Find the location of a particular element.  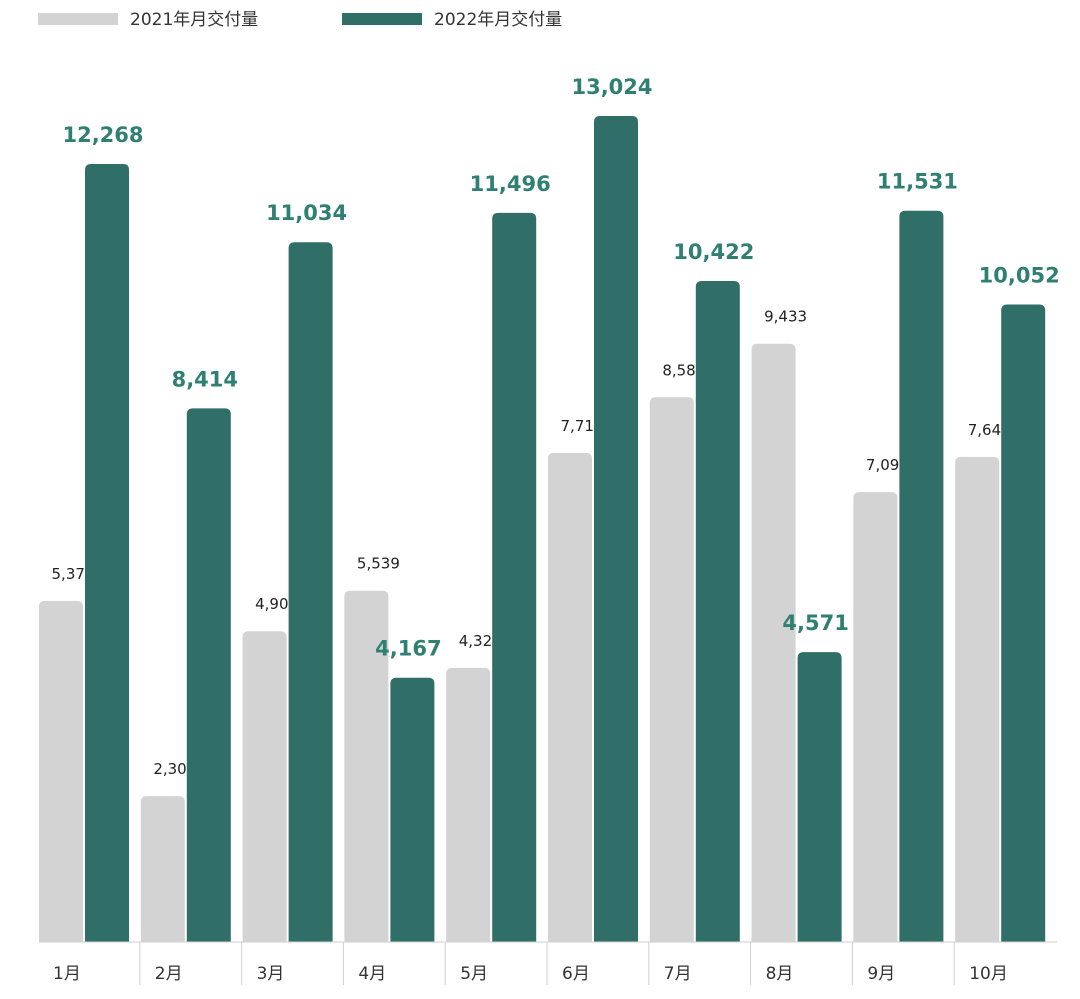

data-label-2022: 13,024 is located at coordinates (611, 87).